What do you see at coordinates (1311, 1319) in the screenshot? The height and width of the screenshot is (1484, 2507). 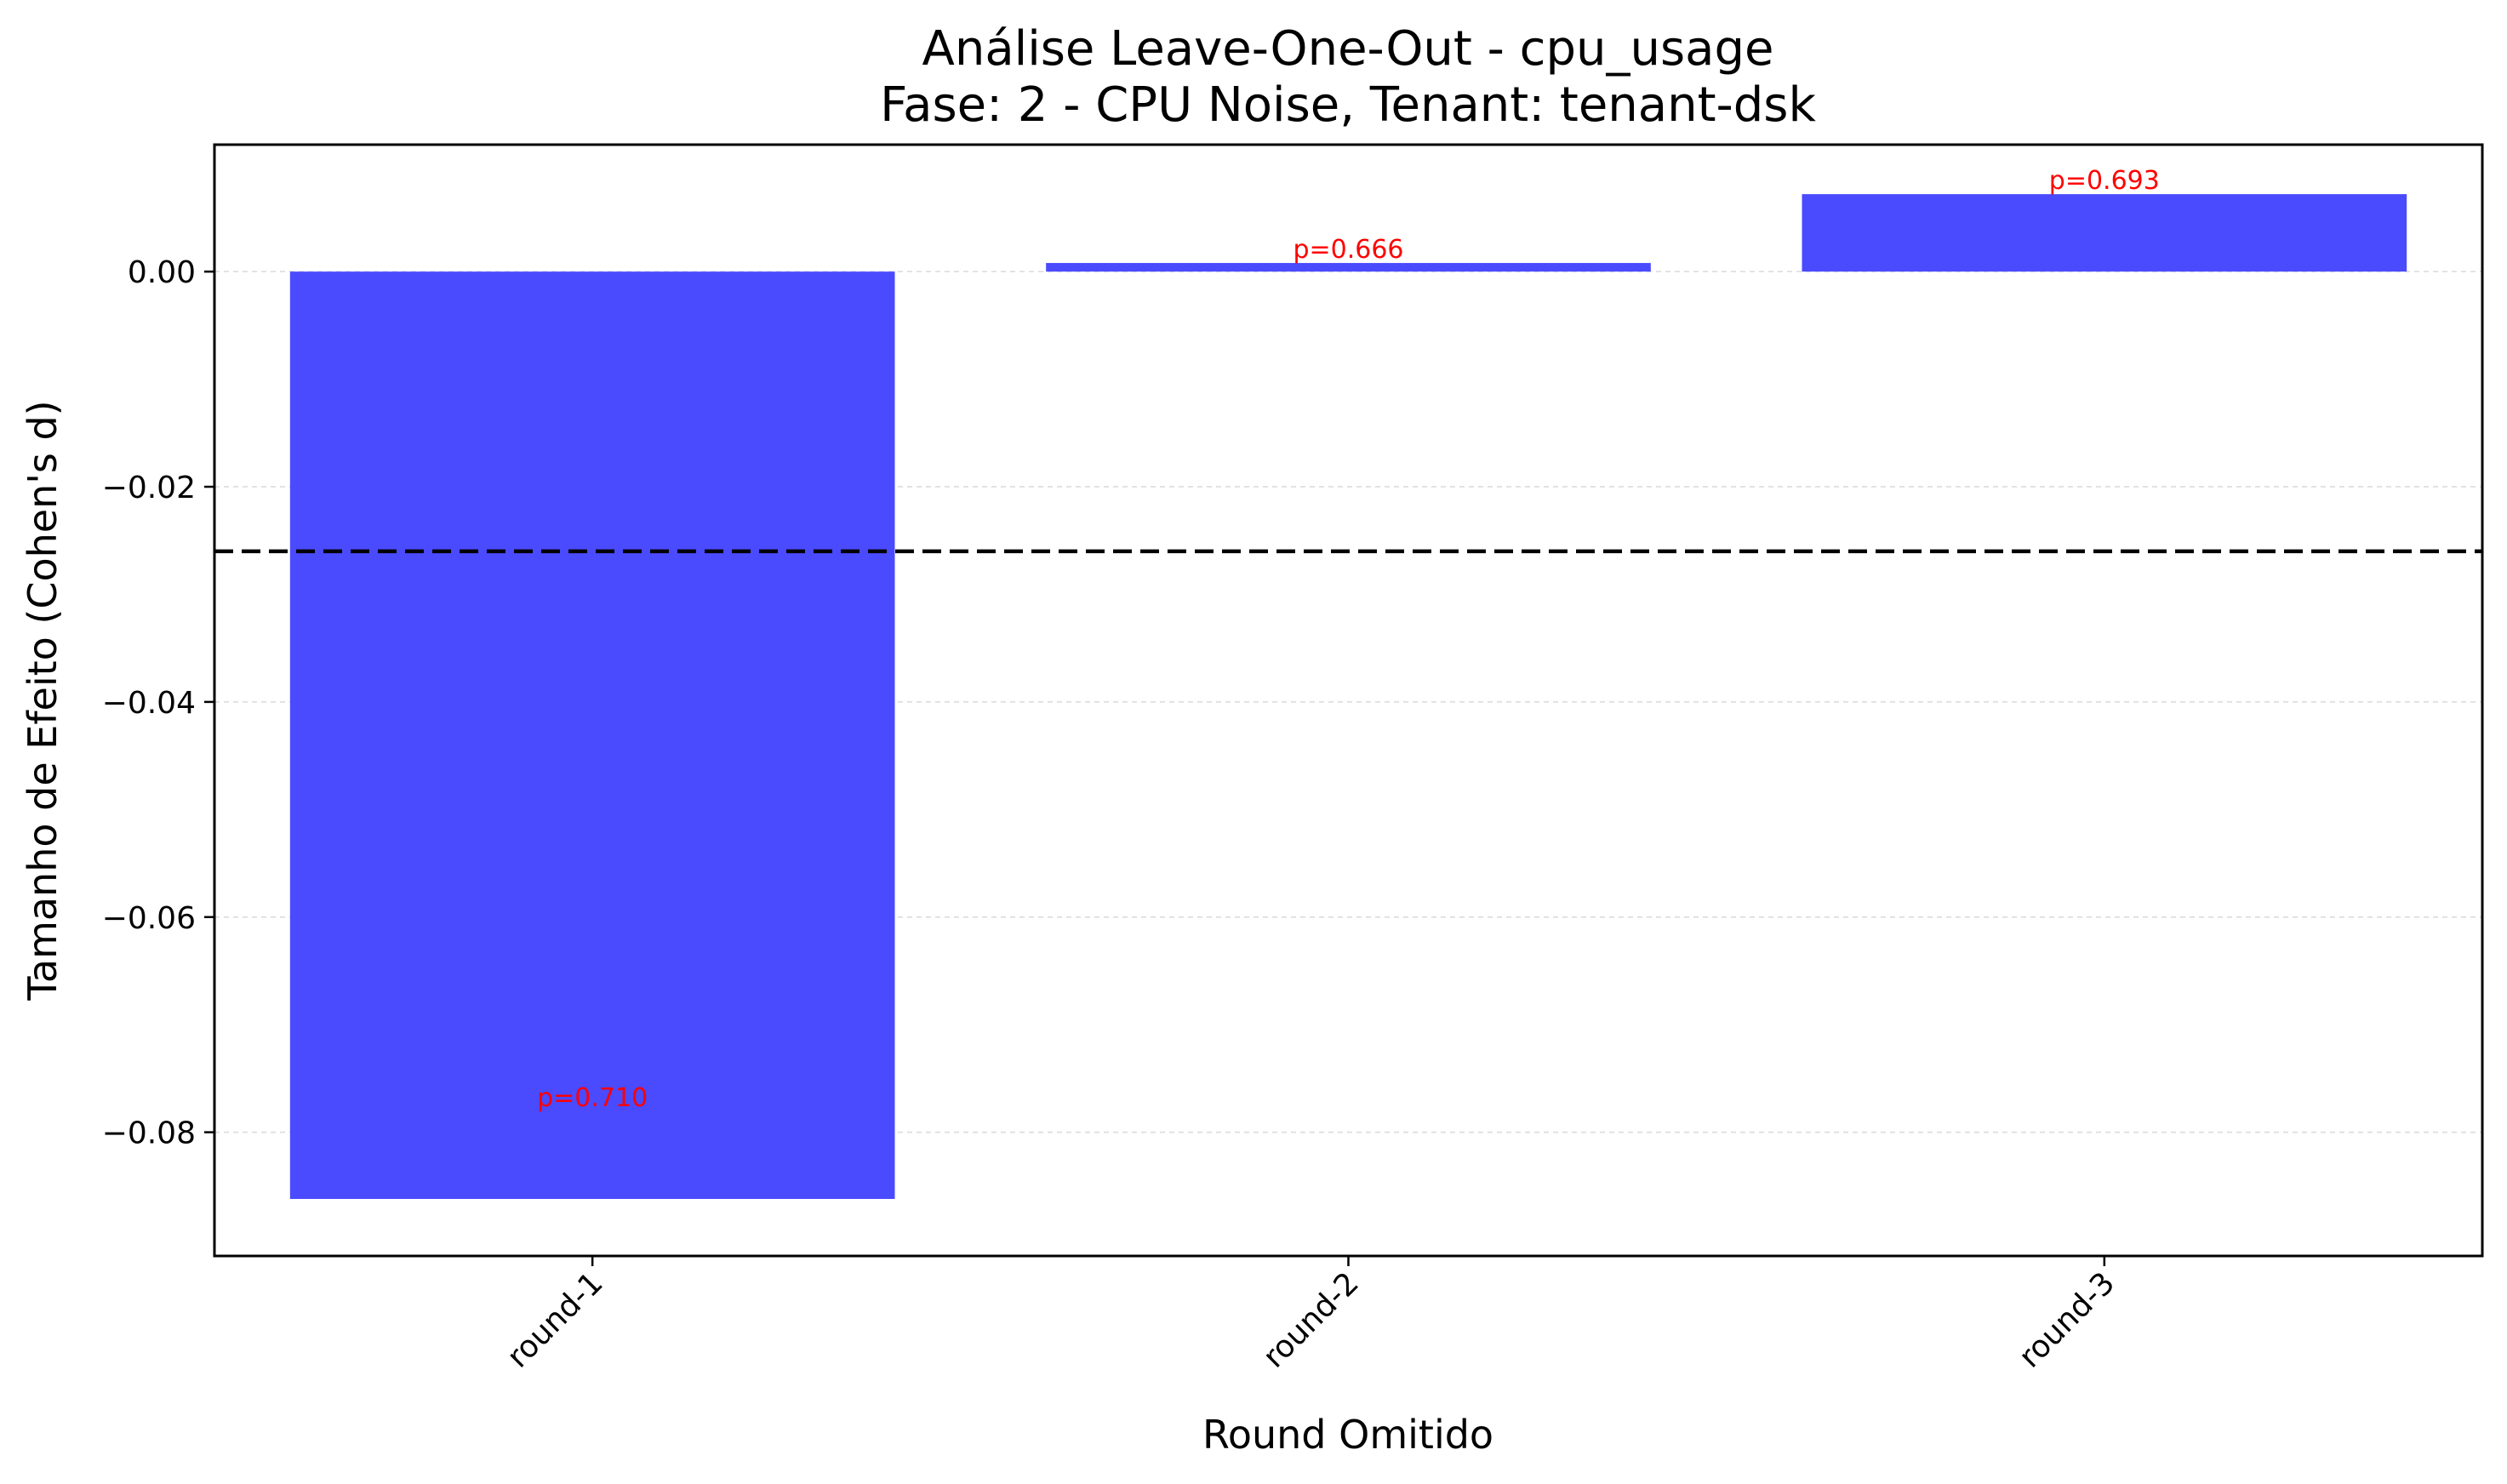 I see `x-tick-label: round-2` at bounding box center [1311, 1319].